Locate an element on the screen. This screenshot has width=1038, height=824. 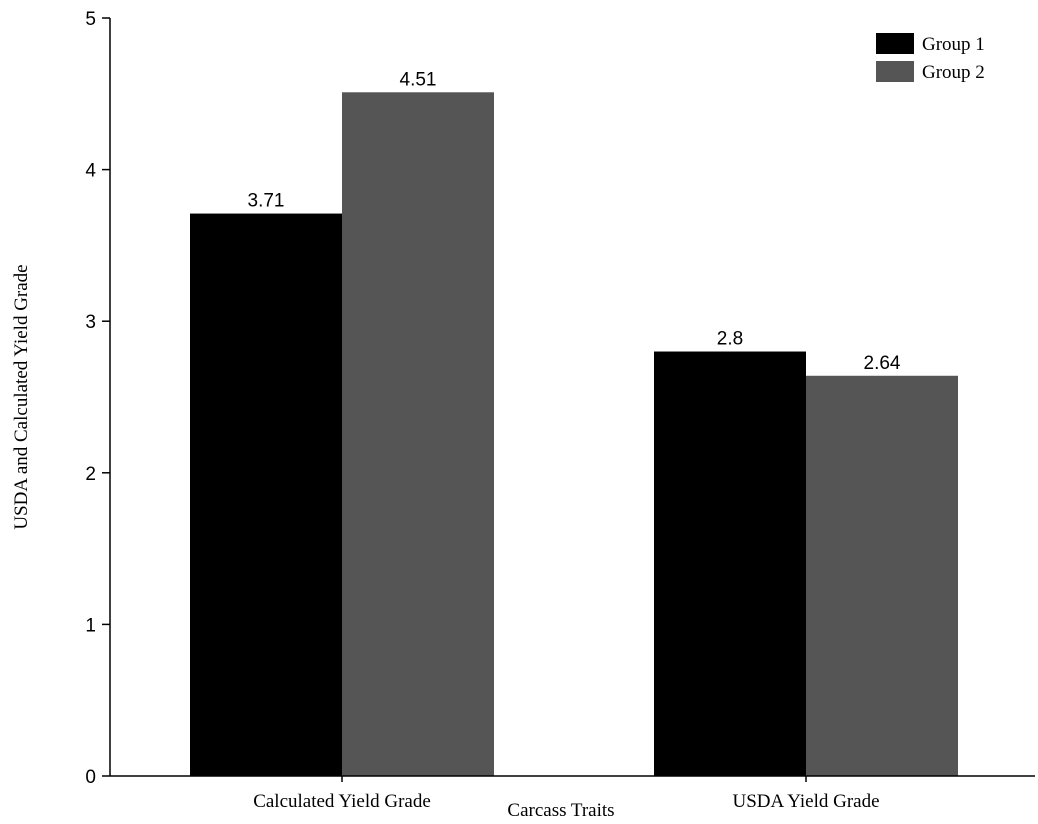
y-tick-label-5: 5 is located at coordinates (90, 19).